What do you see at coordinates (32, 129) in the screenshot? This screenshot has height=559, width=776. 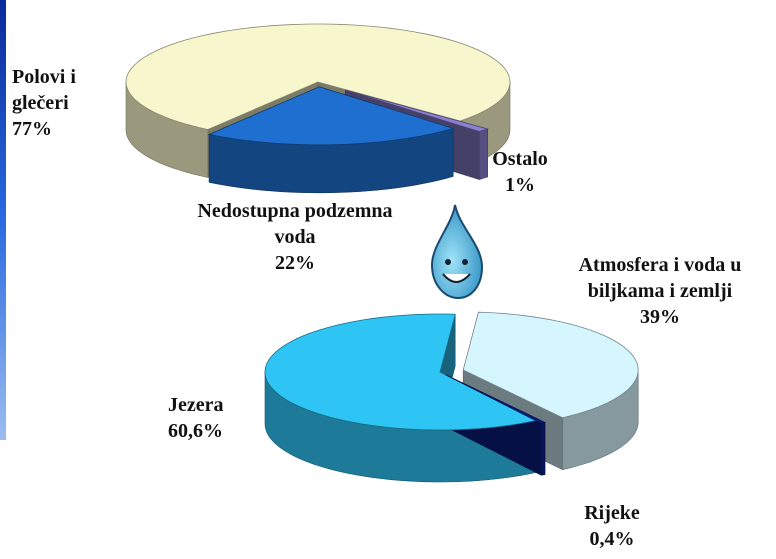 I see `value-label: 77%` at bounding box center [32, 129].